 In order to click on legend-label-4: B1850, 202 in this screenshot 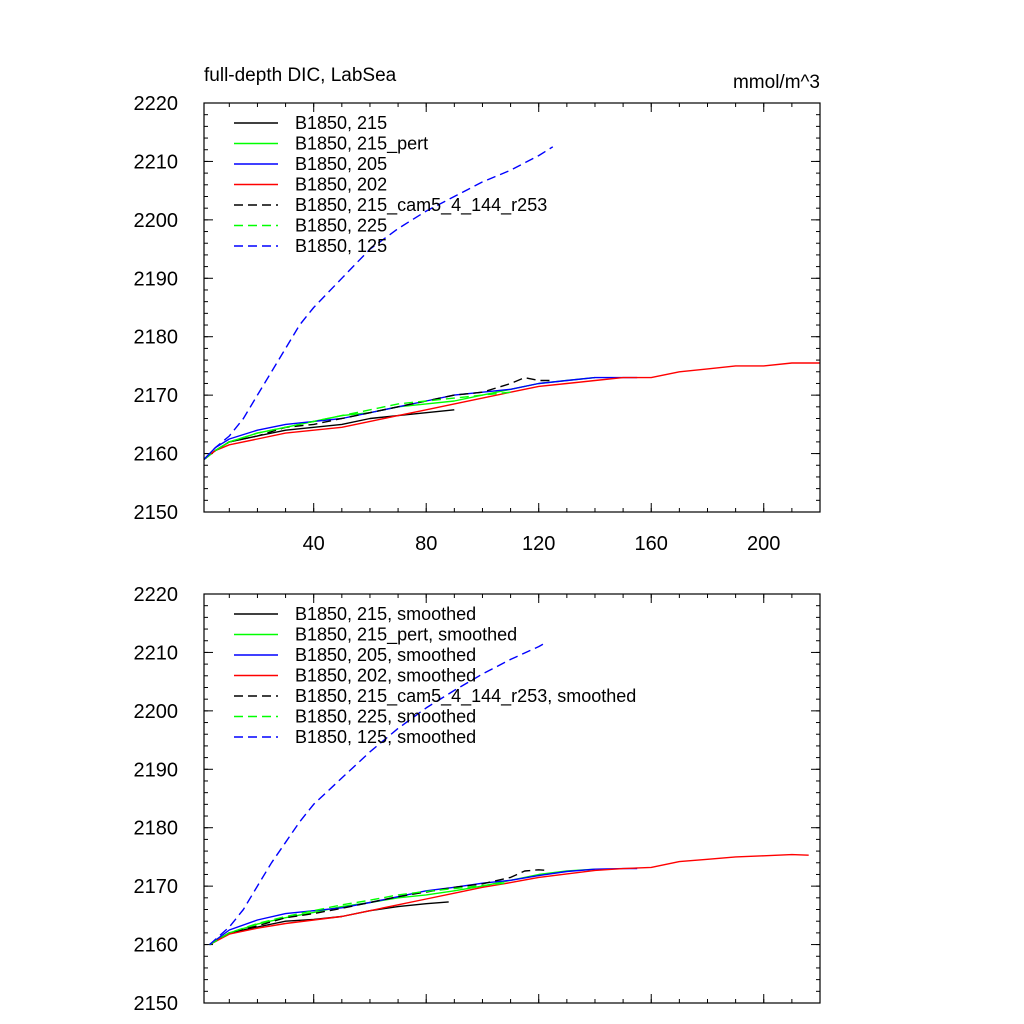, I will do `click(341, 185)`.